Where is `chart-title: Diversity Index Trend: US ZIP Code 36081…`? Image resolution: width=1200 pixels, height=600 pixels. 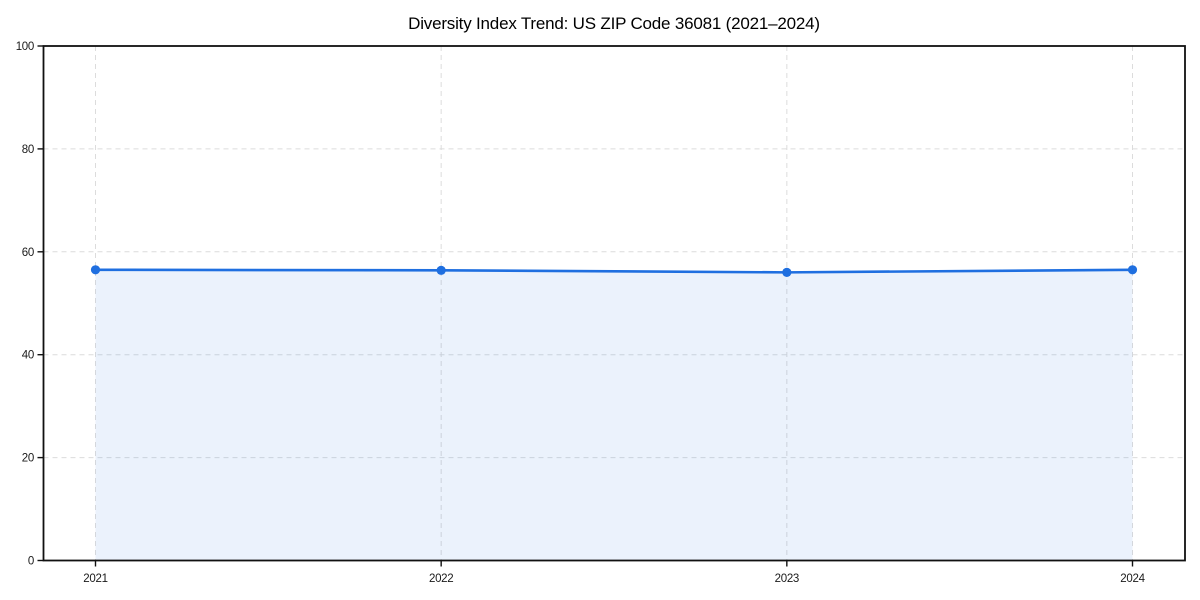 chart-title: Diversity Index Trend: US ZIP Code 36081… is located at coordinates (614, 23).